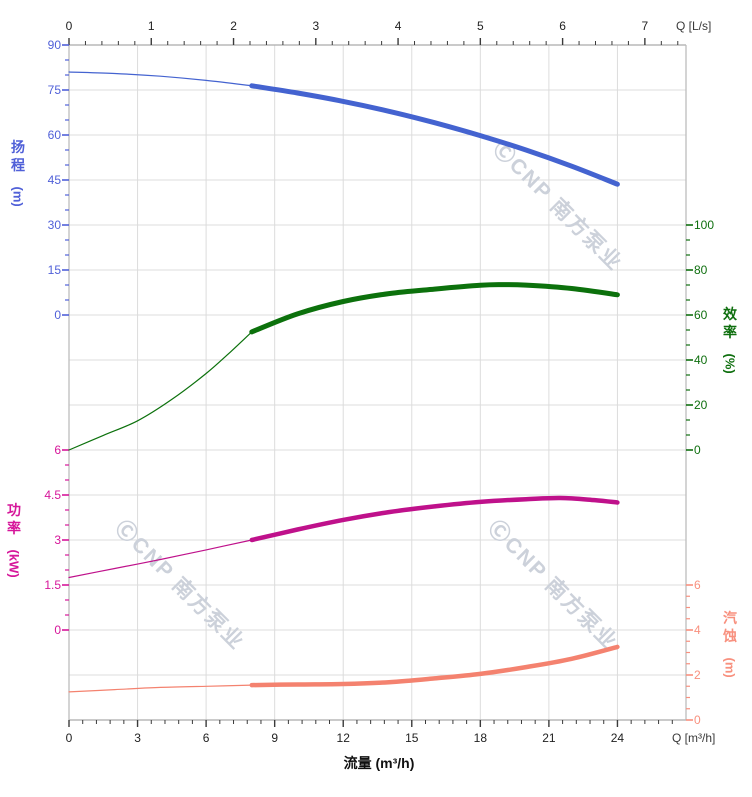 This screenshot has height=797, width=752. What do you see at coordinates (701, 405) in the screenshot?
I see `tick-label: 20` at bounding box center [701, 405].